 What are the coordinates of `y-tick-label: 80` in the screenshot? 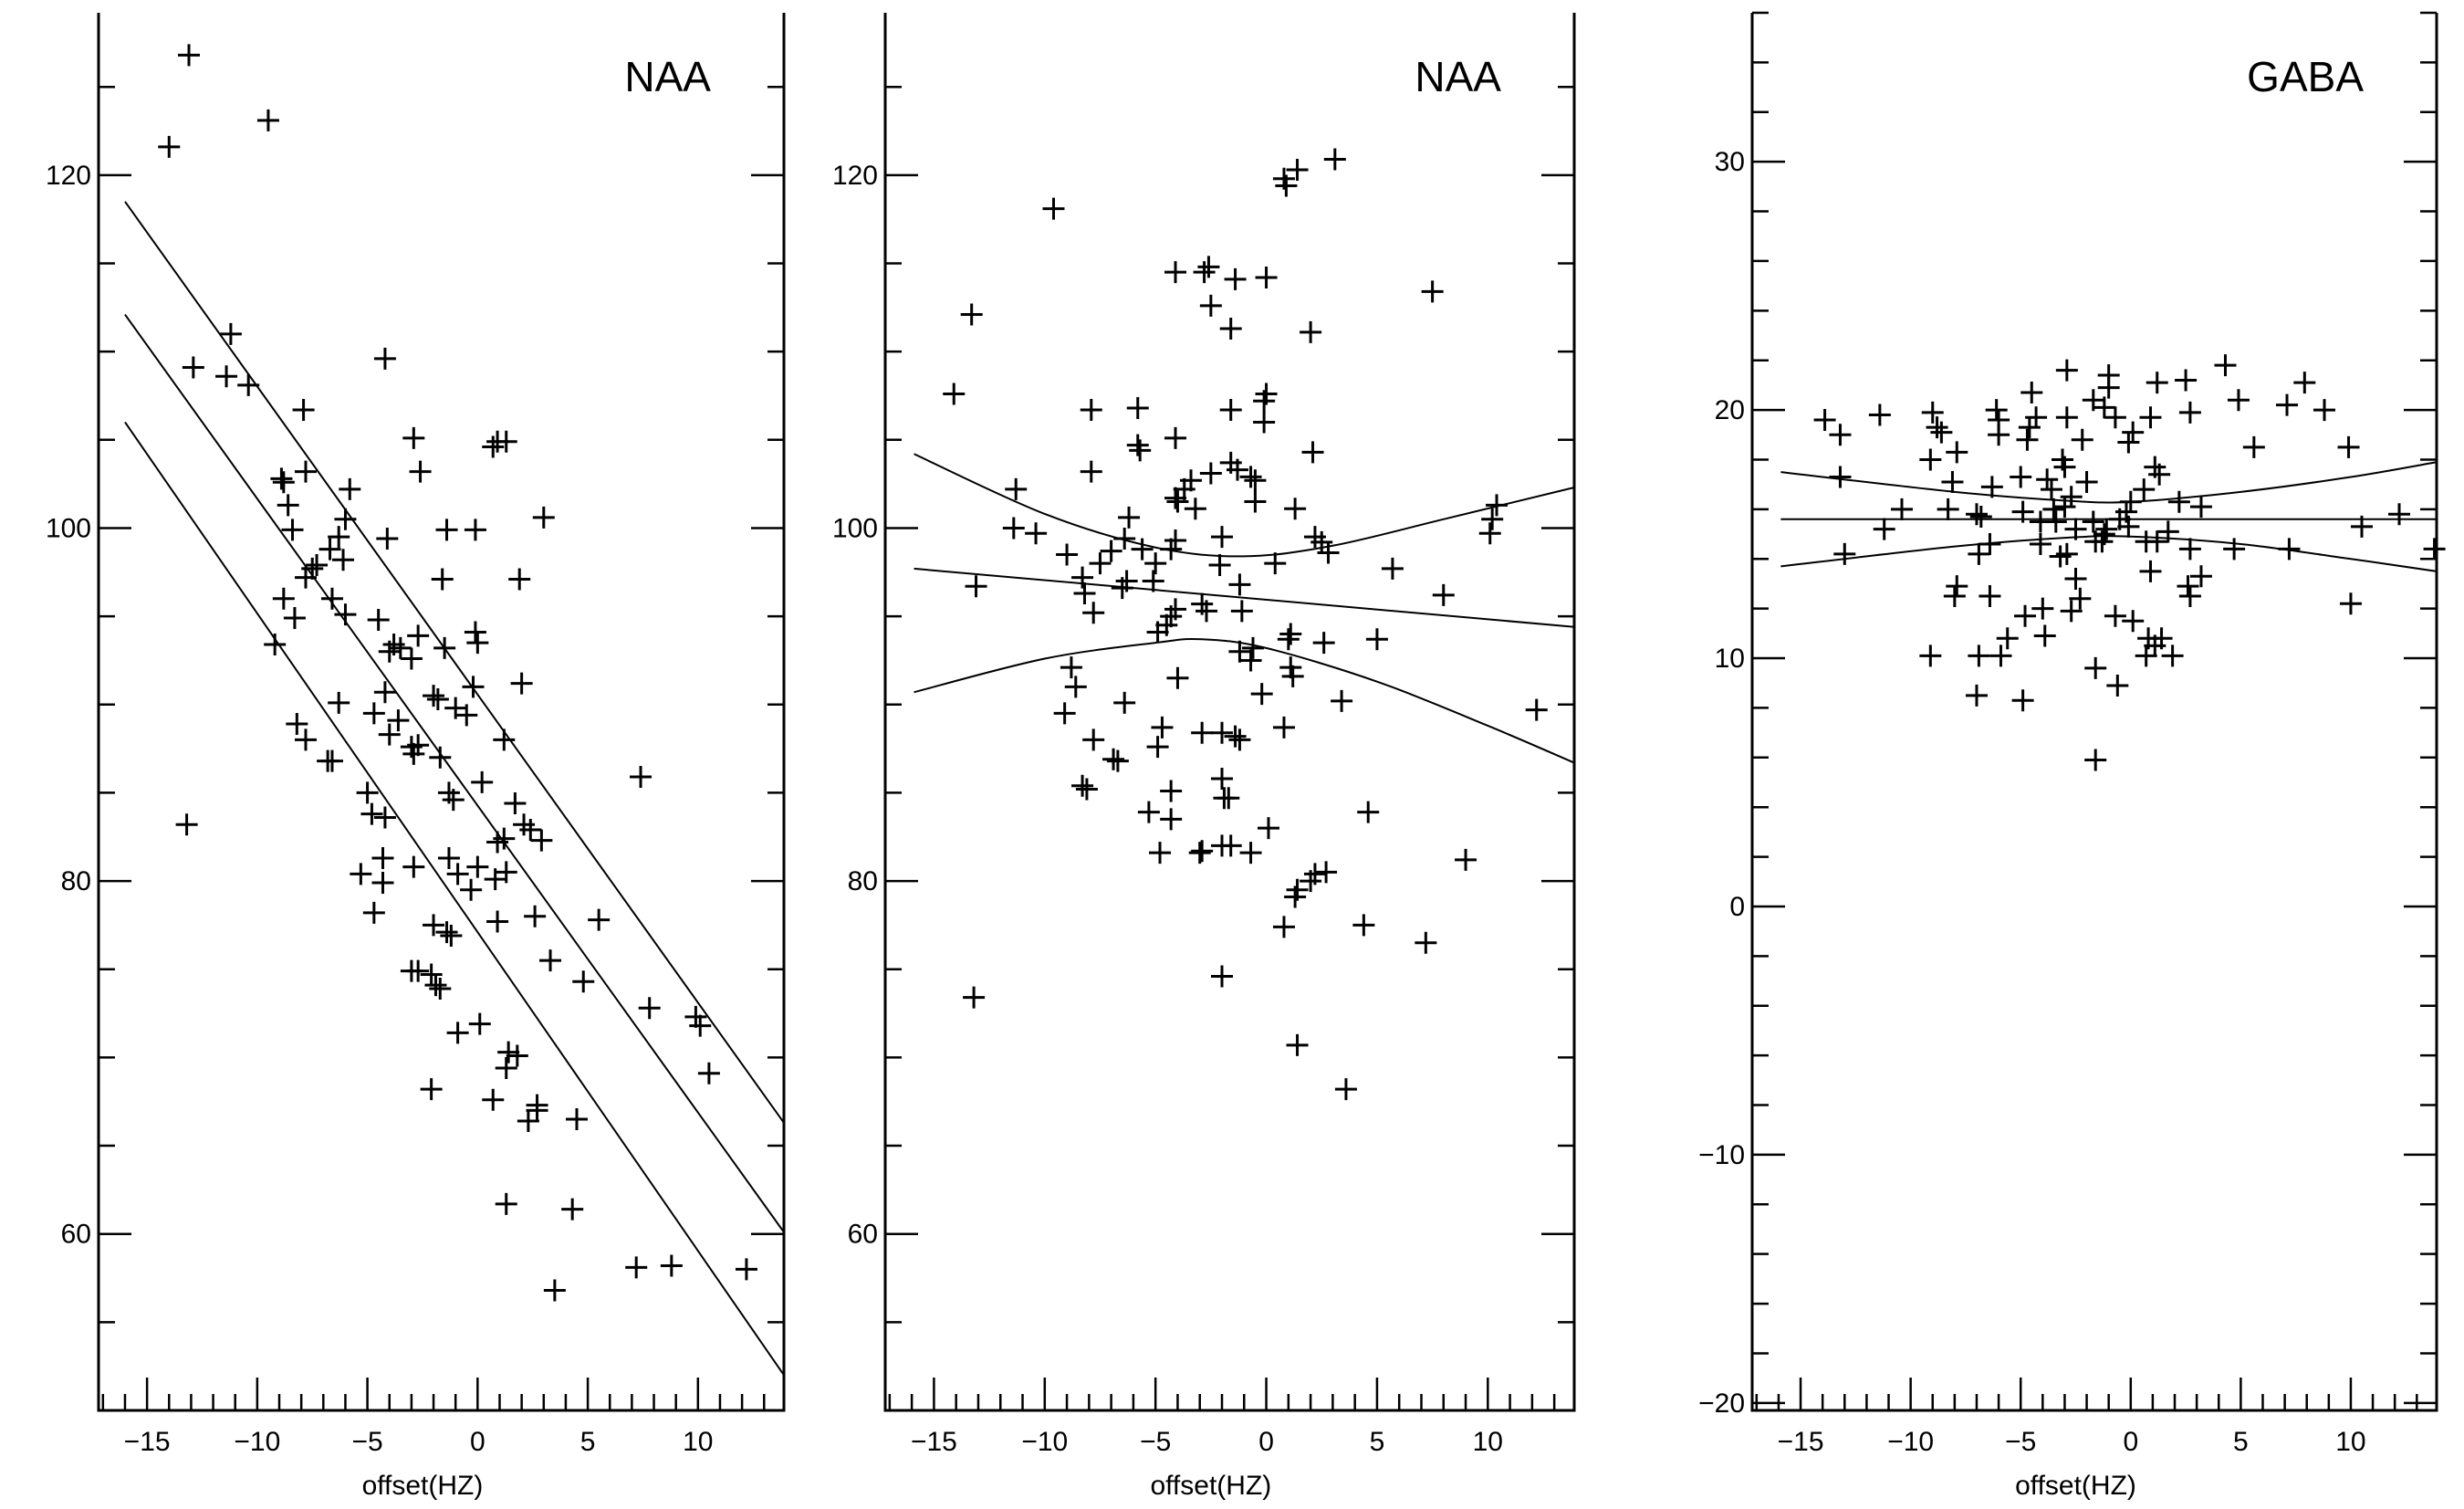 It's located at (863, 881).